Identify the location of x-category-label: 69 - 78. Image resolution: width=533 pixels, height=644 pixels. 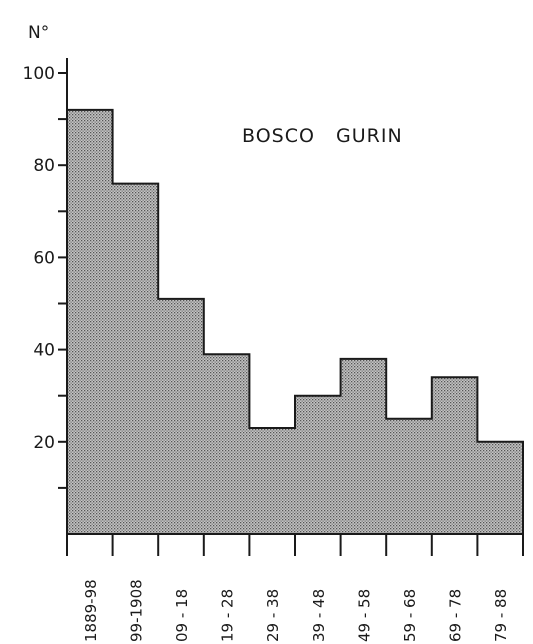
(456, 615).